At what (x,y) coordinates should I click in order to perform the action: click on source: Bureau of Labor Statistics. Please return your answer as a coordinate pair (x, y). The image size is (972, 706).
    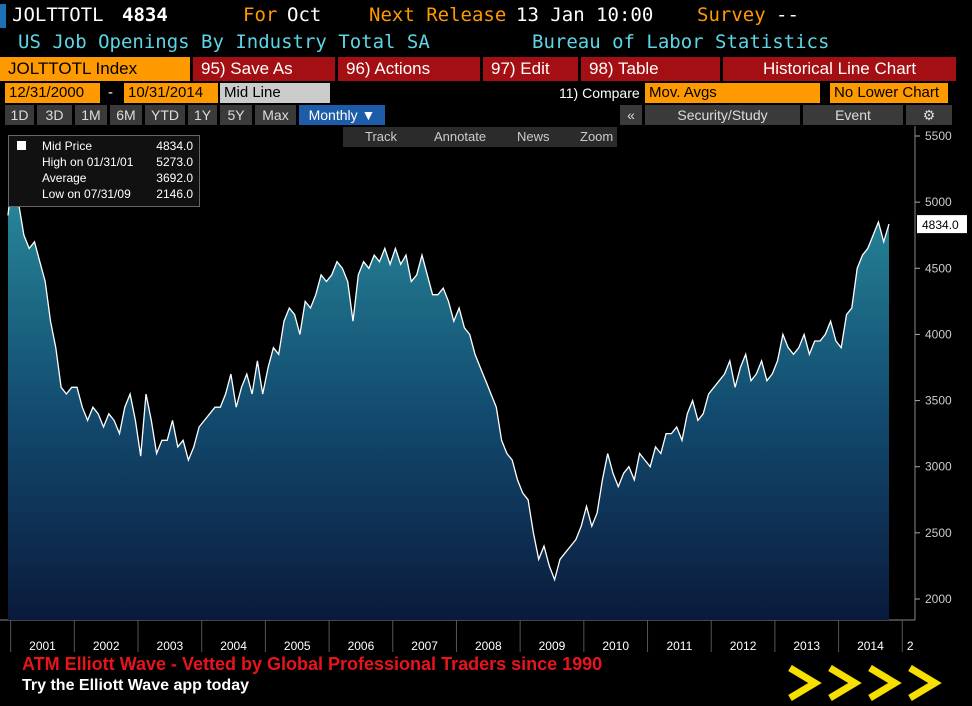
    Looking at the image, I should click on (681, 42).